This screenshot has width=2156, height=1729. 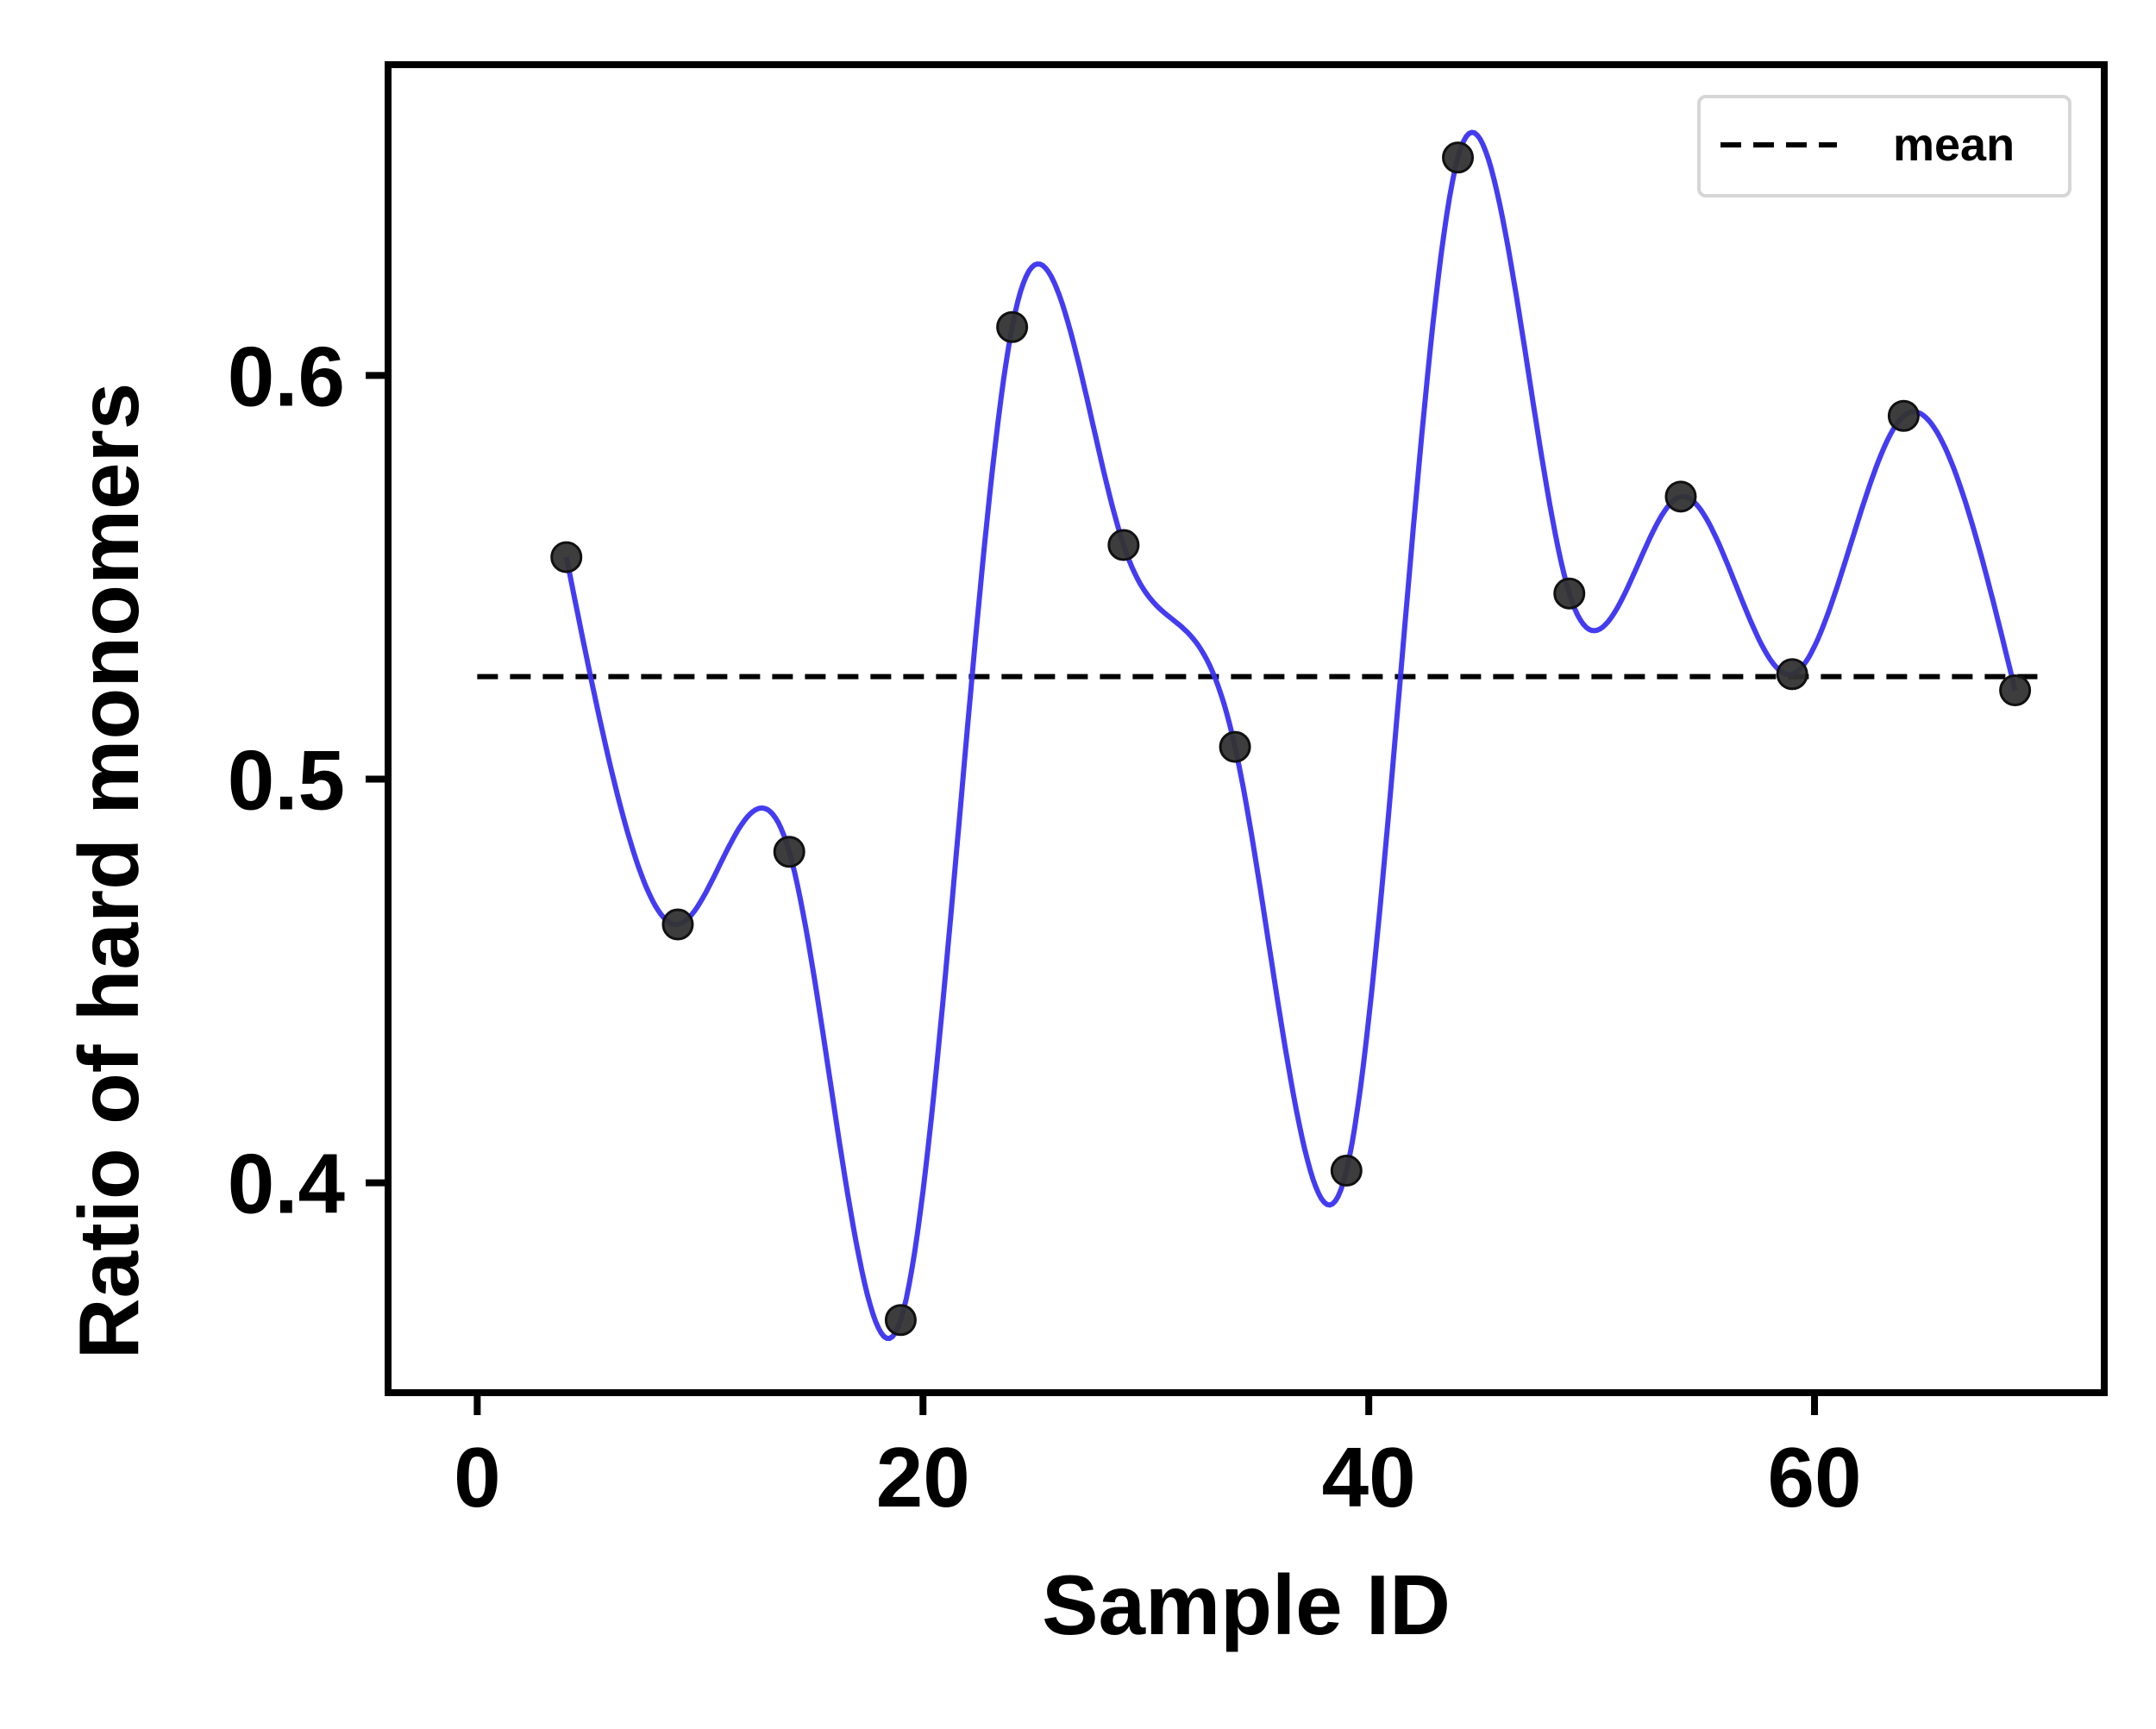 I want to click on x-axis-ticks: 0 20 40 60, so click(x=1158, y=1459).